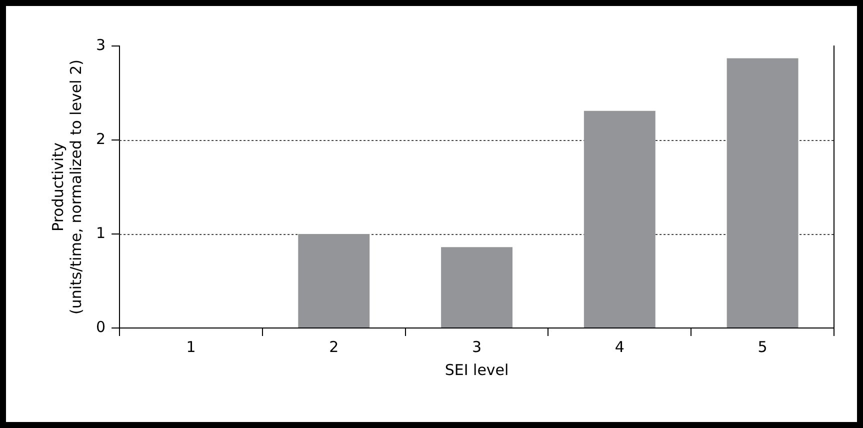 This screenshot has width=863, height=428. What do you see at coordinates (334, 347) in the screenshot?
I see `x-tick-label: 2` at bounding box center [334, 347].